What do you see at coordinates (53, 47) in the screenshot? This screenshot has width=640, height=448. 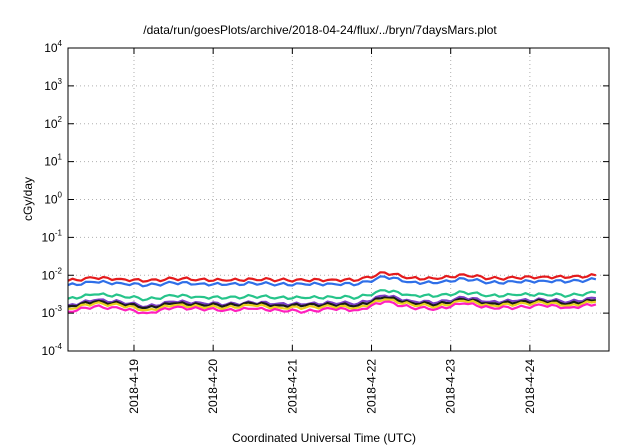 I see `y-tick-label: 10⁴` at bounding box center [53, 47].